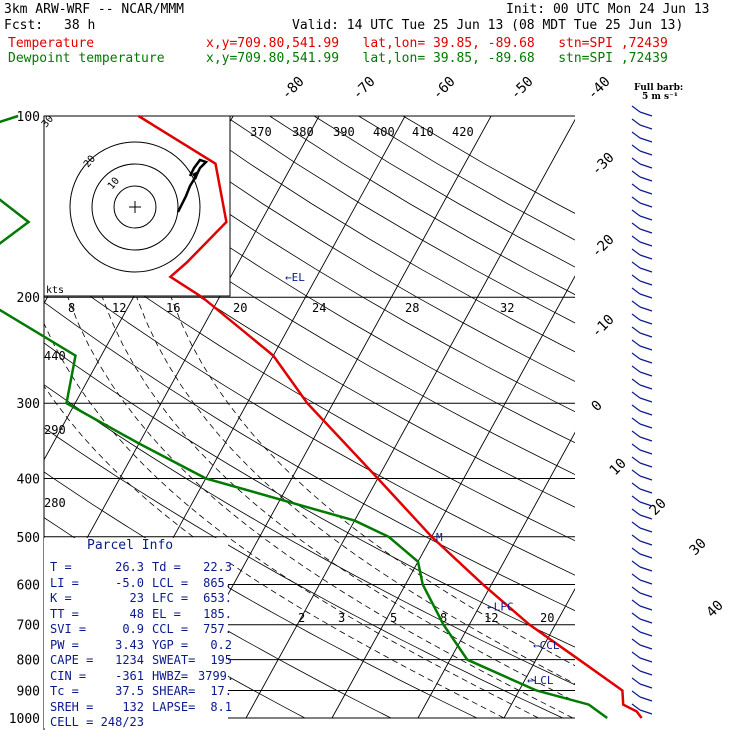  What do you see at coordinates (122, 722) in the screenshot?
I see `parcel-cell: 248/23` at bounding box center [122, 722].